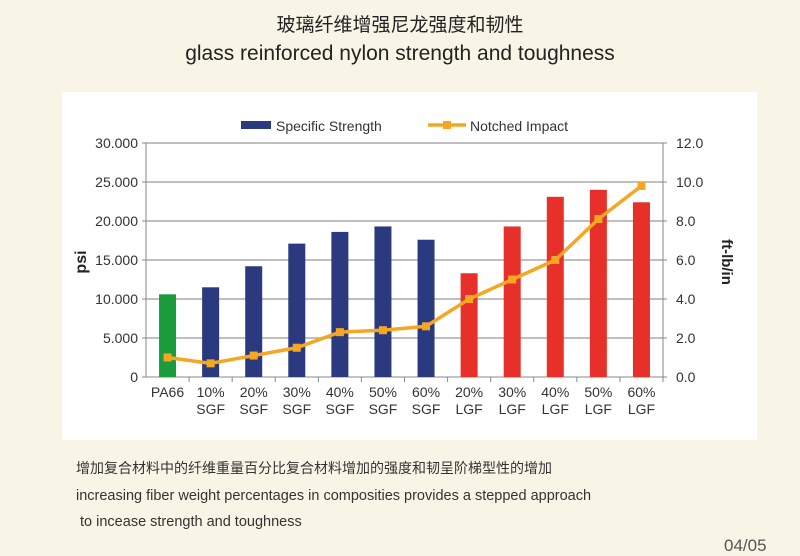 This screenshot has height=556, width=800. Describe the element at coordinates (447, 125) in the screenshot. I see `legend-marker-notched-impact` at that location.